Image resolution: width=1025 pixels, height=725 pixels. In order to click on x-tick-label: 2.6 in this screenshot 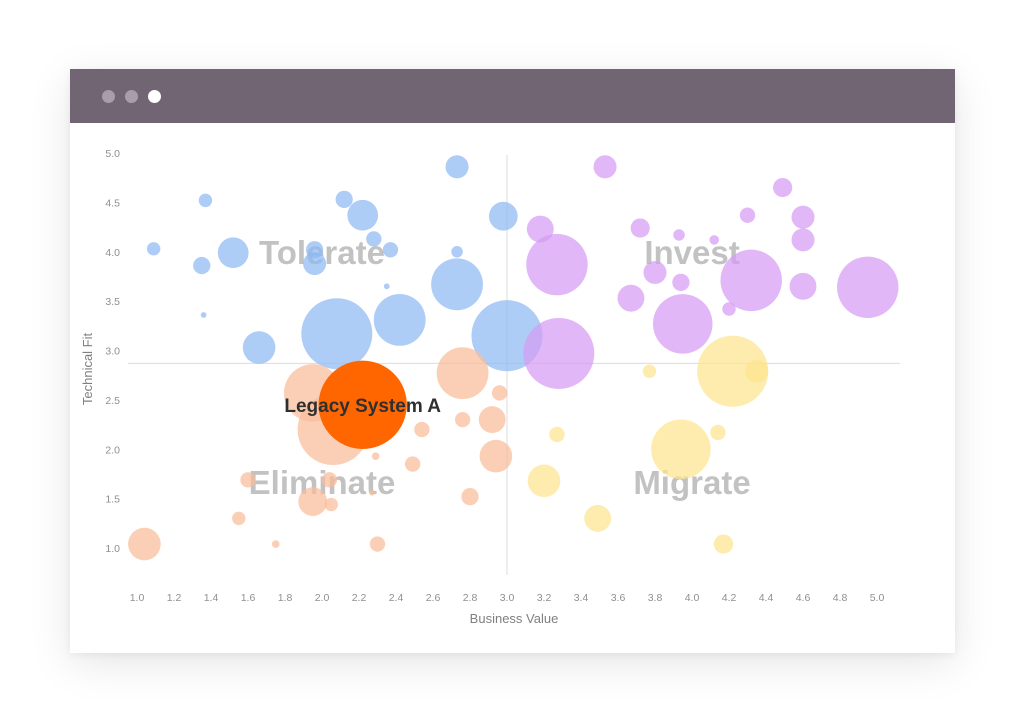, I will do `click(433, 598)`.